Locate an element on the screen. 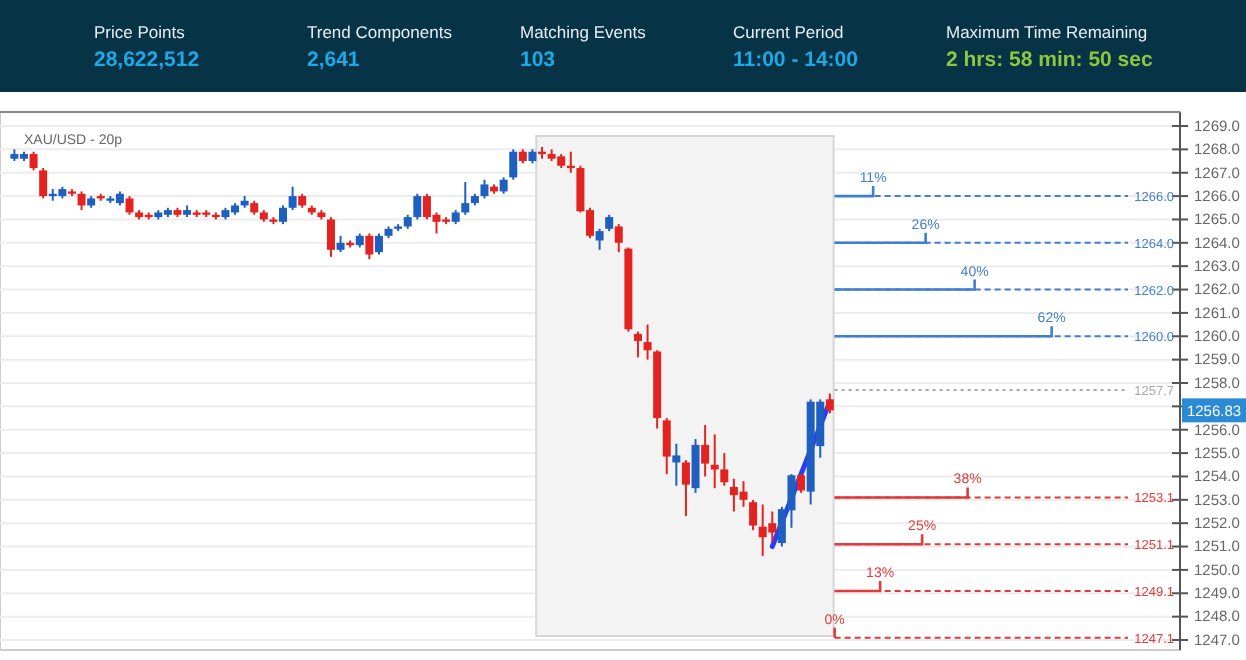 Image resolution: width=1246 pixels, height=660 pixels. text: Price Points is located at coordinates (139, 32).